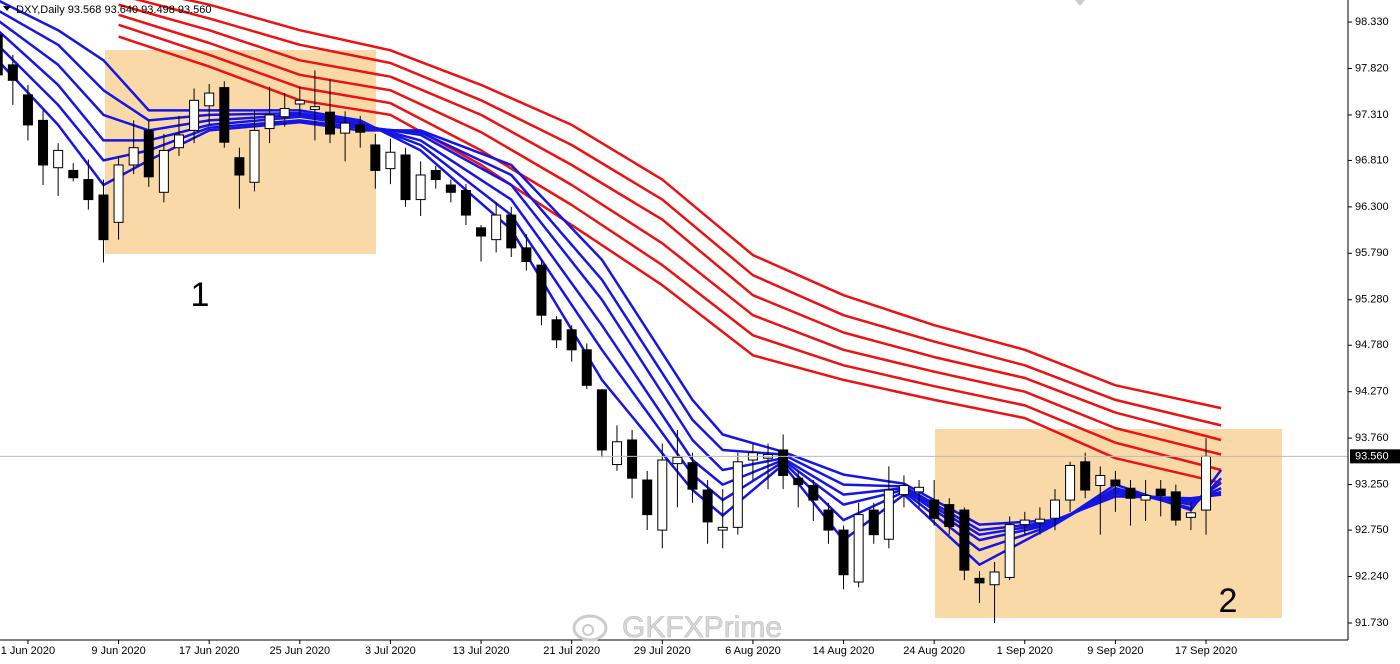 This screenshot has width=1400, height=664. I want to click on x-tick-label: 29 Jul 2020, so click(662, 651).